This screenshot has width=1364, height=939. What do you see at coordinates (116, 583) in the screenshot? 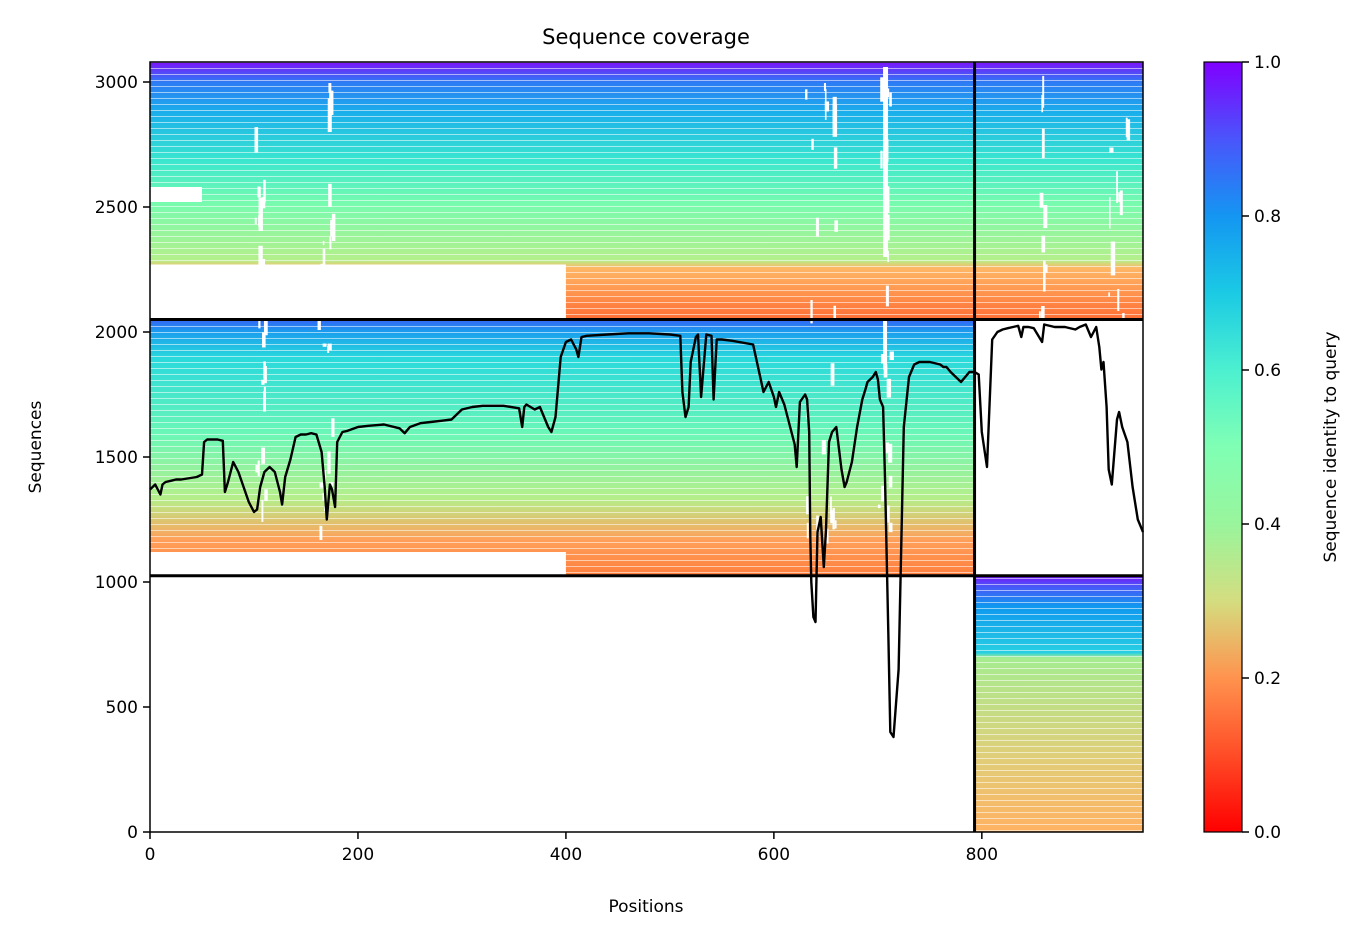
I see `y-tick-label: 1000` at bounding box center [116, 583].